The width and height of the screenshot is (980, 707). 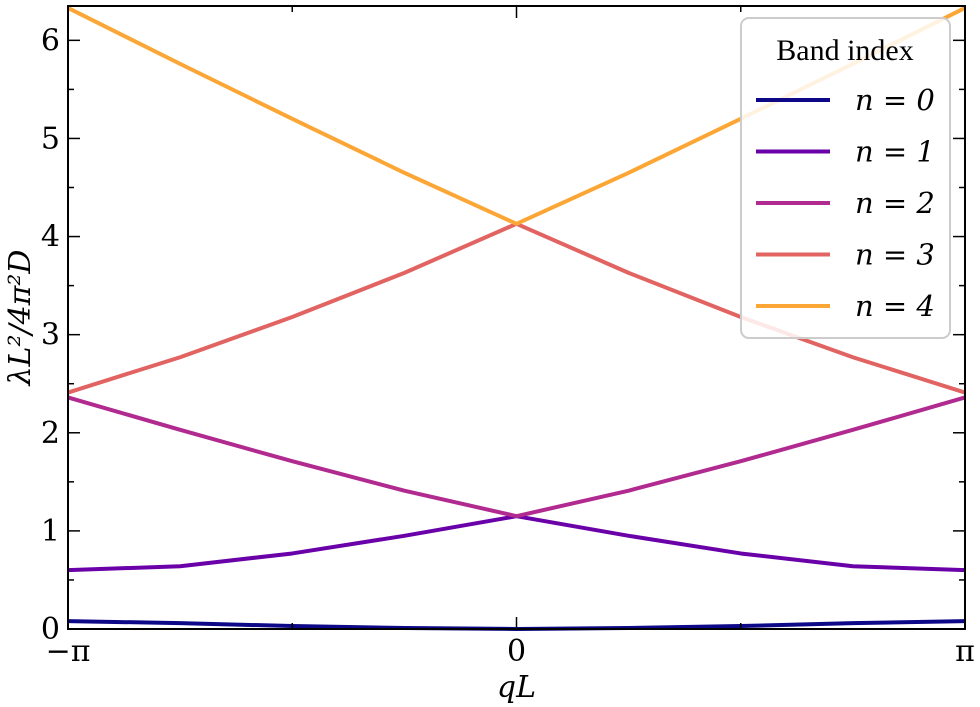 What do you see at coordinates (516, 543) in the screenshot?
I see `series-line-n1` at bounding box center [516, 543].